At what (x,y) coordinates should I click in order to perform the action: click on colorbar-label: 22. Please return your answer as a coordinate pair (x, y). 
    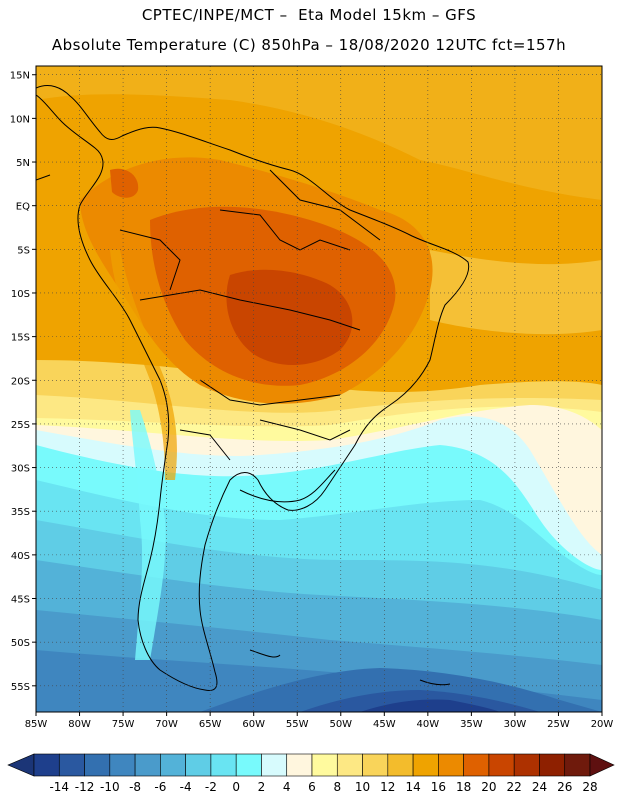
    Looking at the image, I should click on (514, 787).